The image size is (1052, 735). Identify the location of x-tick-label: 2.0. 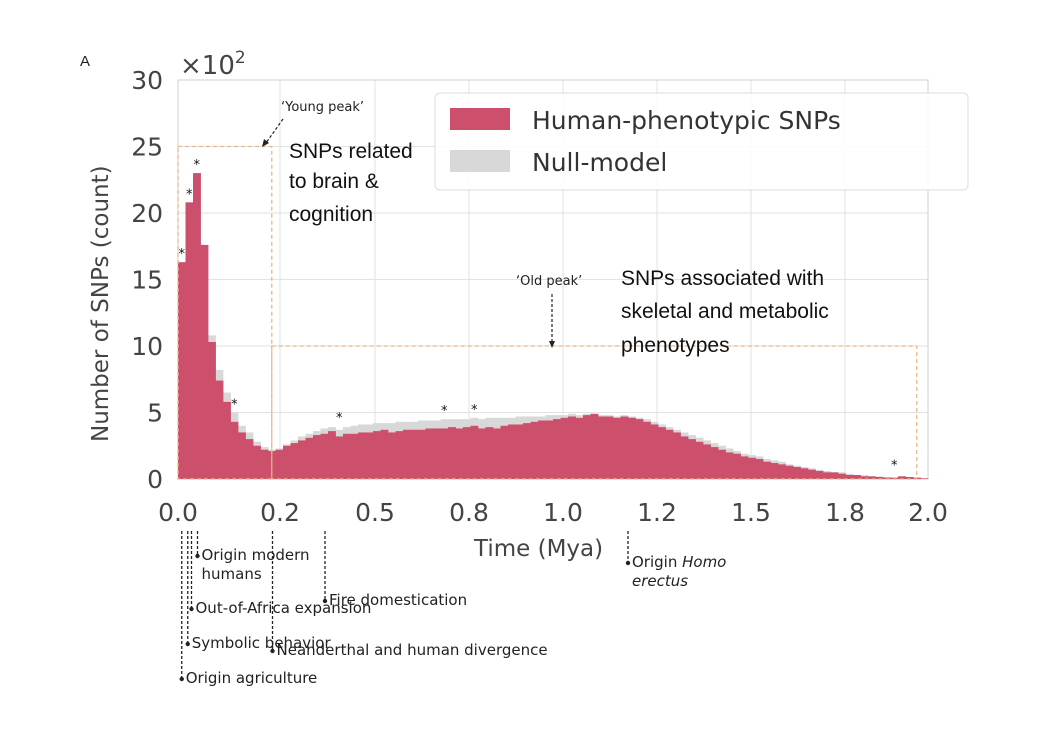
(928, 512).